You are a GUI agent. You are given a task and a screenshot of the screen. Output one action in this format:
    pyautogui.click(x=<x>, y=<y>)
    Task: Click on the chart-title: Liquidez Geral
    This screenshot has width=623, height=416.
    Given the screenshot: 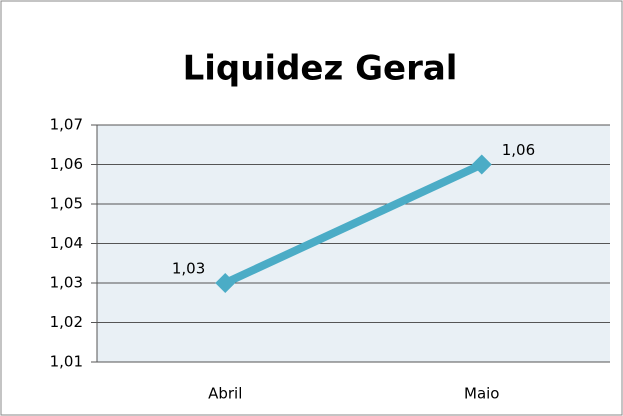 What is the action you would take?
    pyautogui.click(x=320, y=69)
    